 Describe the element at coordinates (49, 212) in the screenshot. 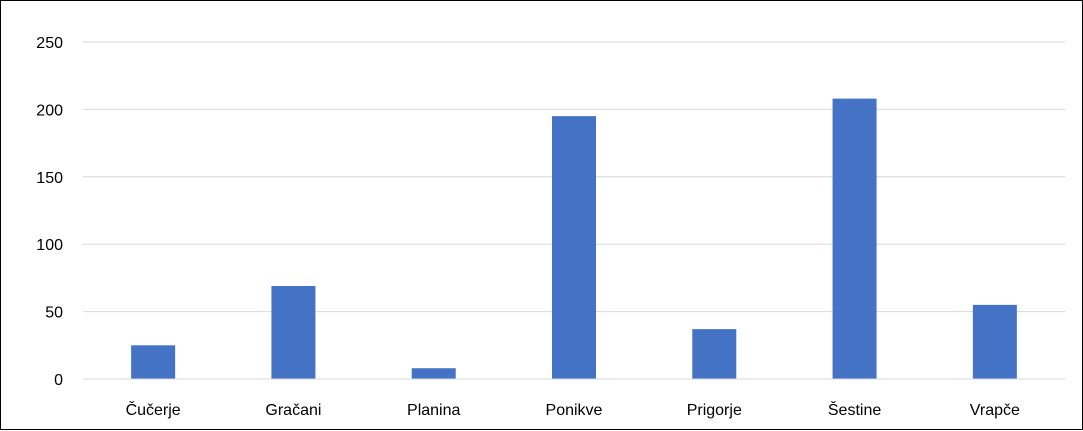

I see `y-axis-ticks: 0 50 100 150 200 250` at that location.